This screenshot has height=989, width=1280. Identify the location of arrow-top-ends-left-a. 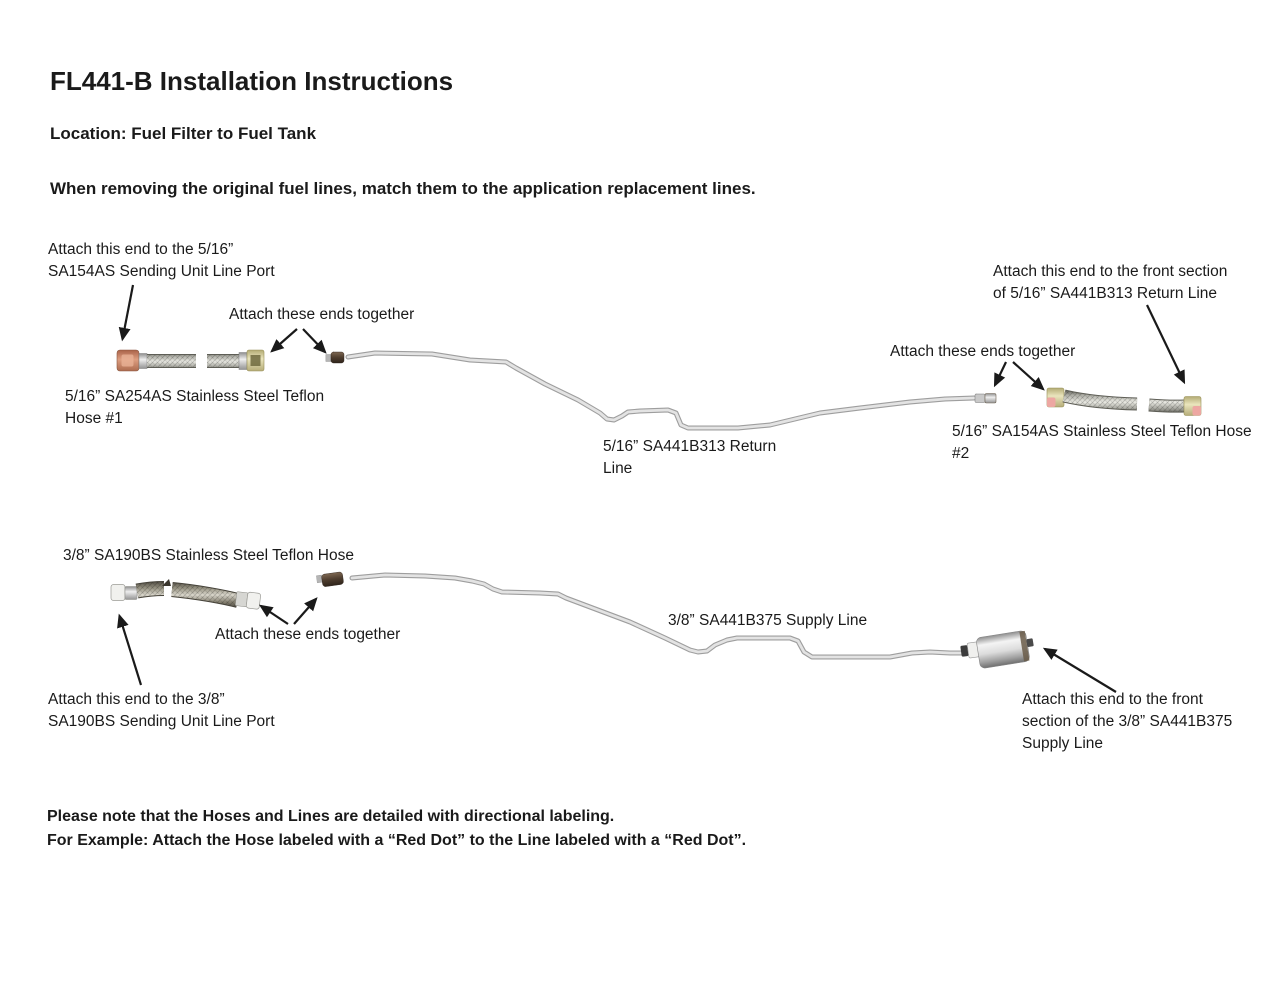
(284, 340).